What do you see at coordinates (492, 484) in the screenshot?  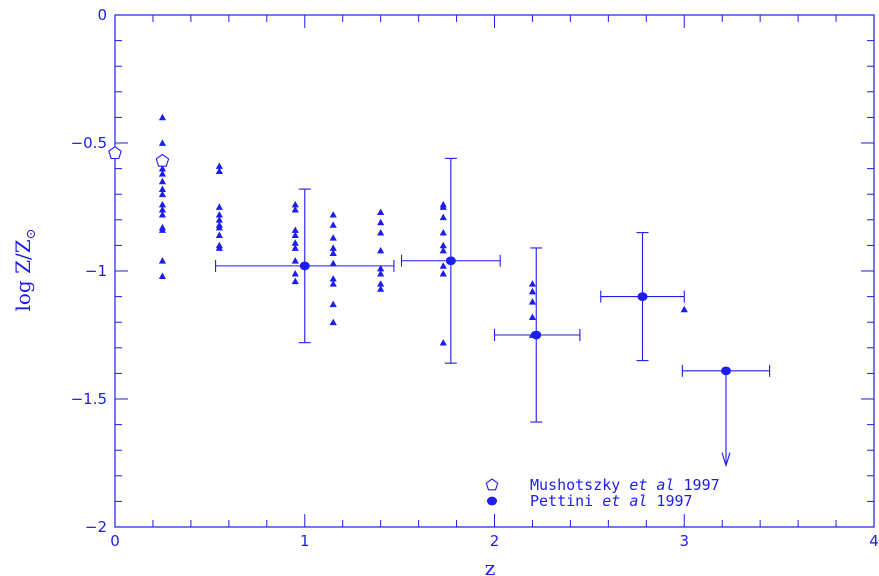 I see `legend-pentagon-icon` at bounding box center [492, 484].